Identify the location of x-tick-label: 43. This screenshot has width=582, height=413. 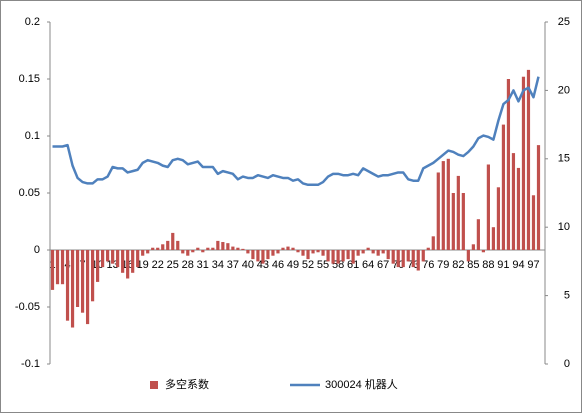
(263, 265).